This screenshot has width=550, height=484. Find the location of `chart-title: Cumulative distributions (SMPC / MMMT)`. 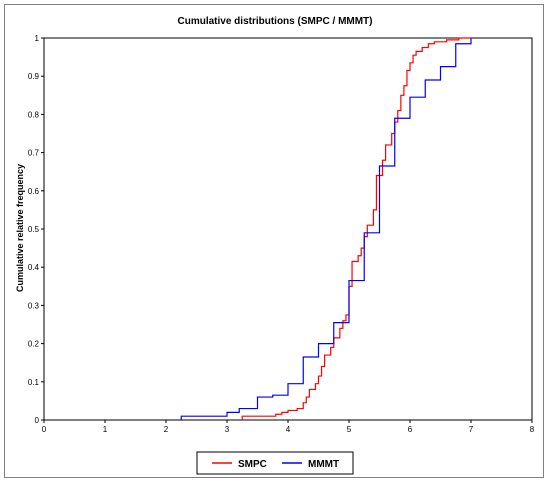

chart-title: Cumulative distributions (SMPC / MMMT) is located at coordinates (275, 21).